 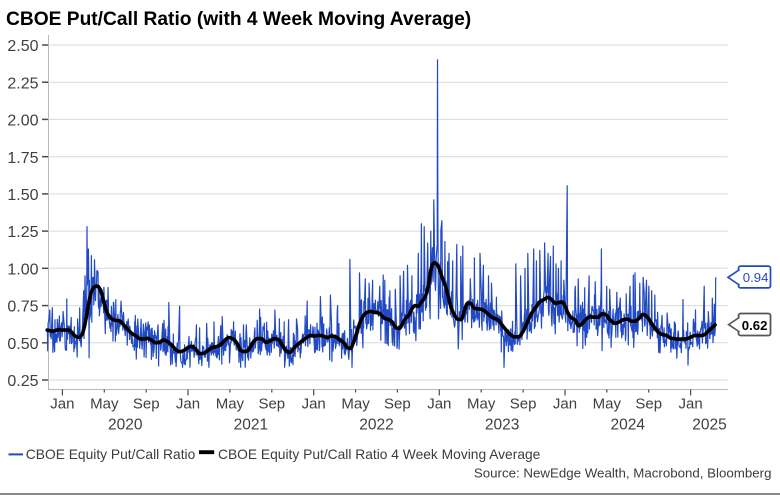 I want to click on svg-text: 2021, so click(x=251, y=425).